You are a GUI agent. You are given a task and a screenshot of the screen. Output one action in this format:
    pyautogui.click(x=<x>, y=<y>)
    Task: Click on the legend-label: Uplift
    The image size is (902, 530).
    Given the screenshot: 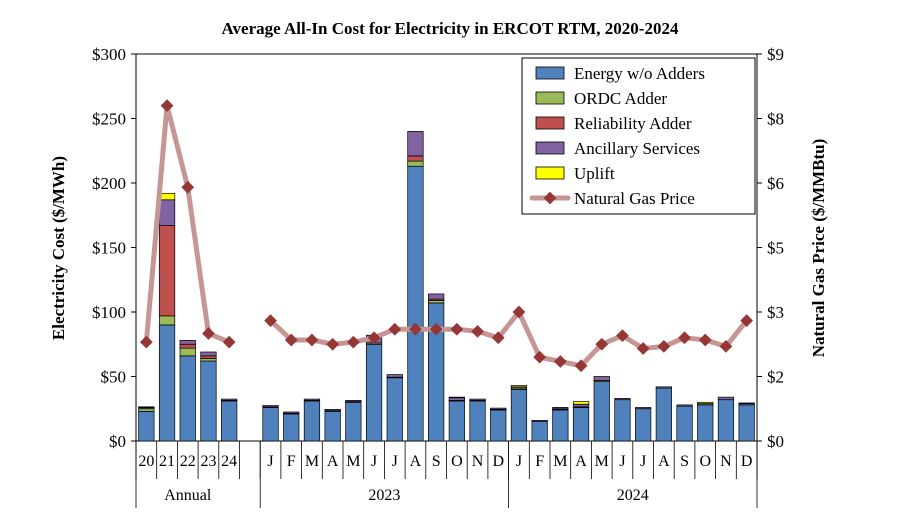 What is the action you would take?
    pyautogui.click(x=594, y=173)
    